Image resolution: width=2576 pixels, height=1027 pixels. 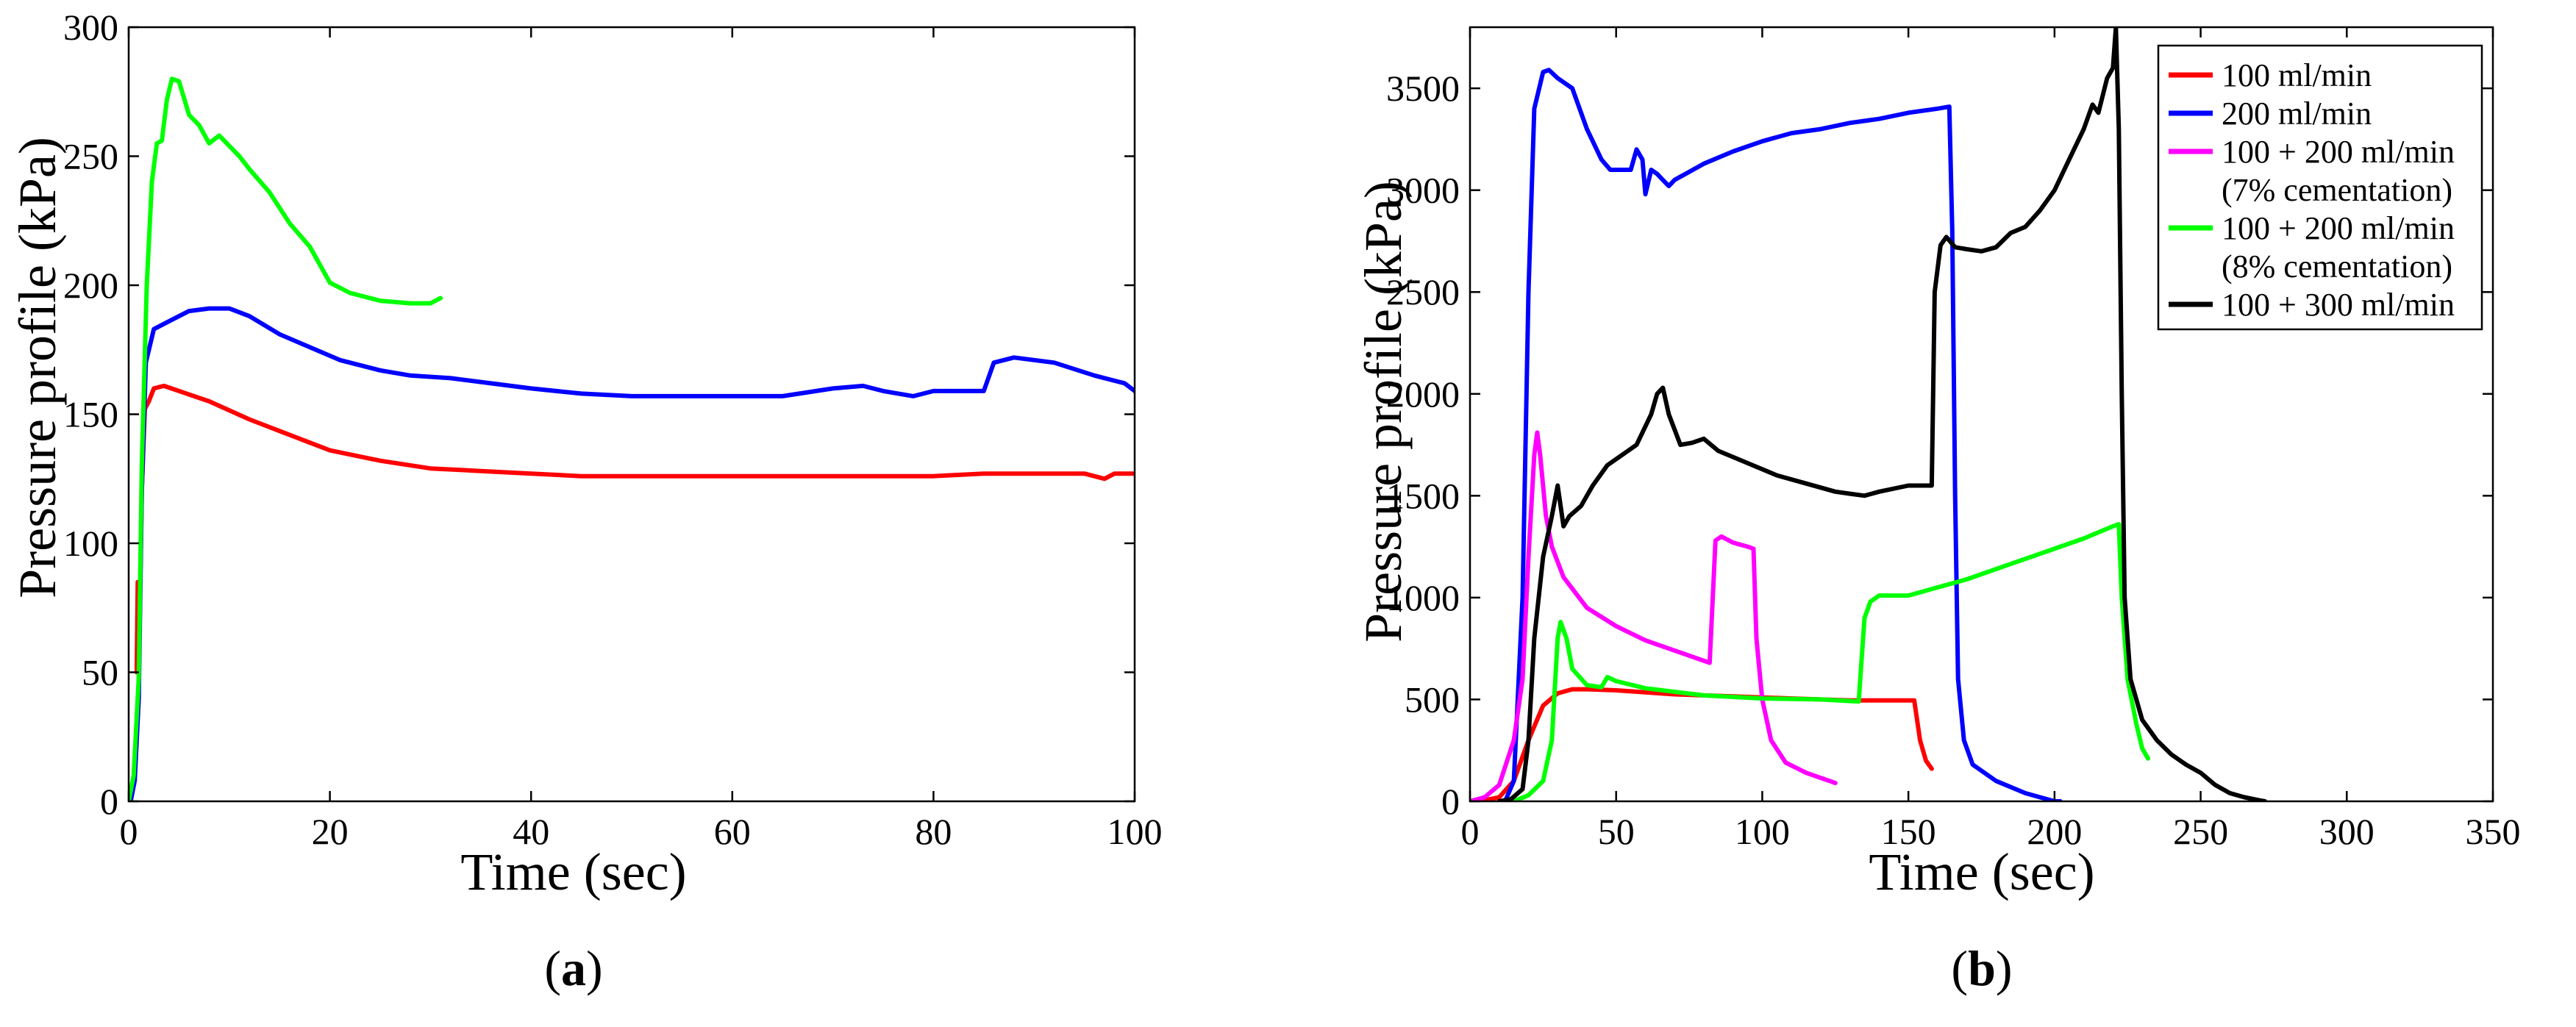 What do you see at coordinates (1981, 871) in the screenshot?
I see `panel-b-xlabel: Time (sec)` at bounding box center [1981, 871].